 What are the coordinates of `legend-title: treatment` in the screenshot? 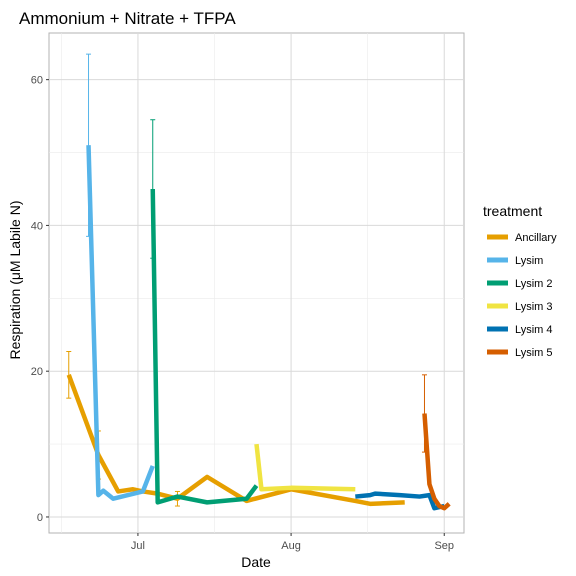 It's located at (512, 211).